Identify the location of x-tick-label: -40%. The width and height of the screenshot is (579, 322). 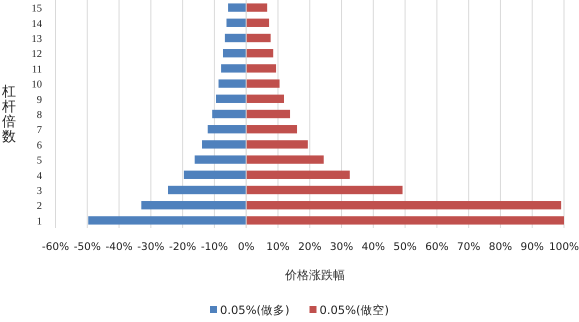
(119, 247).